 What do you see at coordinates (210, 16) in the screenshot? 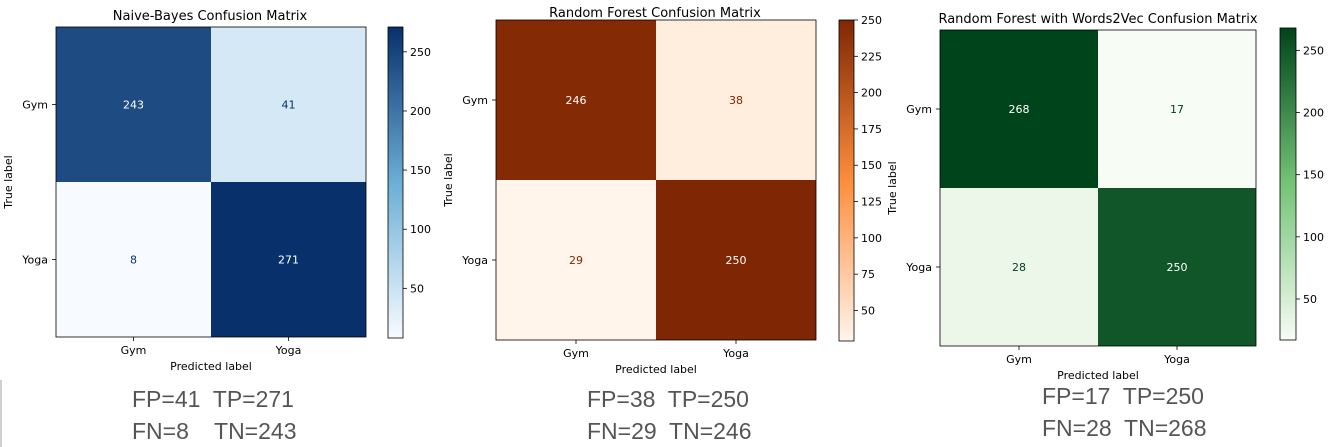
I see `chart-title: Naive-Bayes Confusion Matrix` at bounding box center [210, 16].